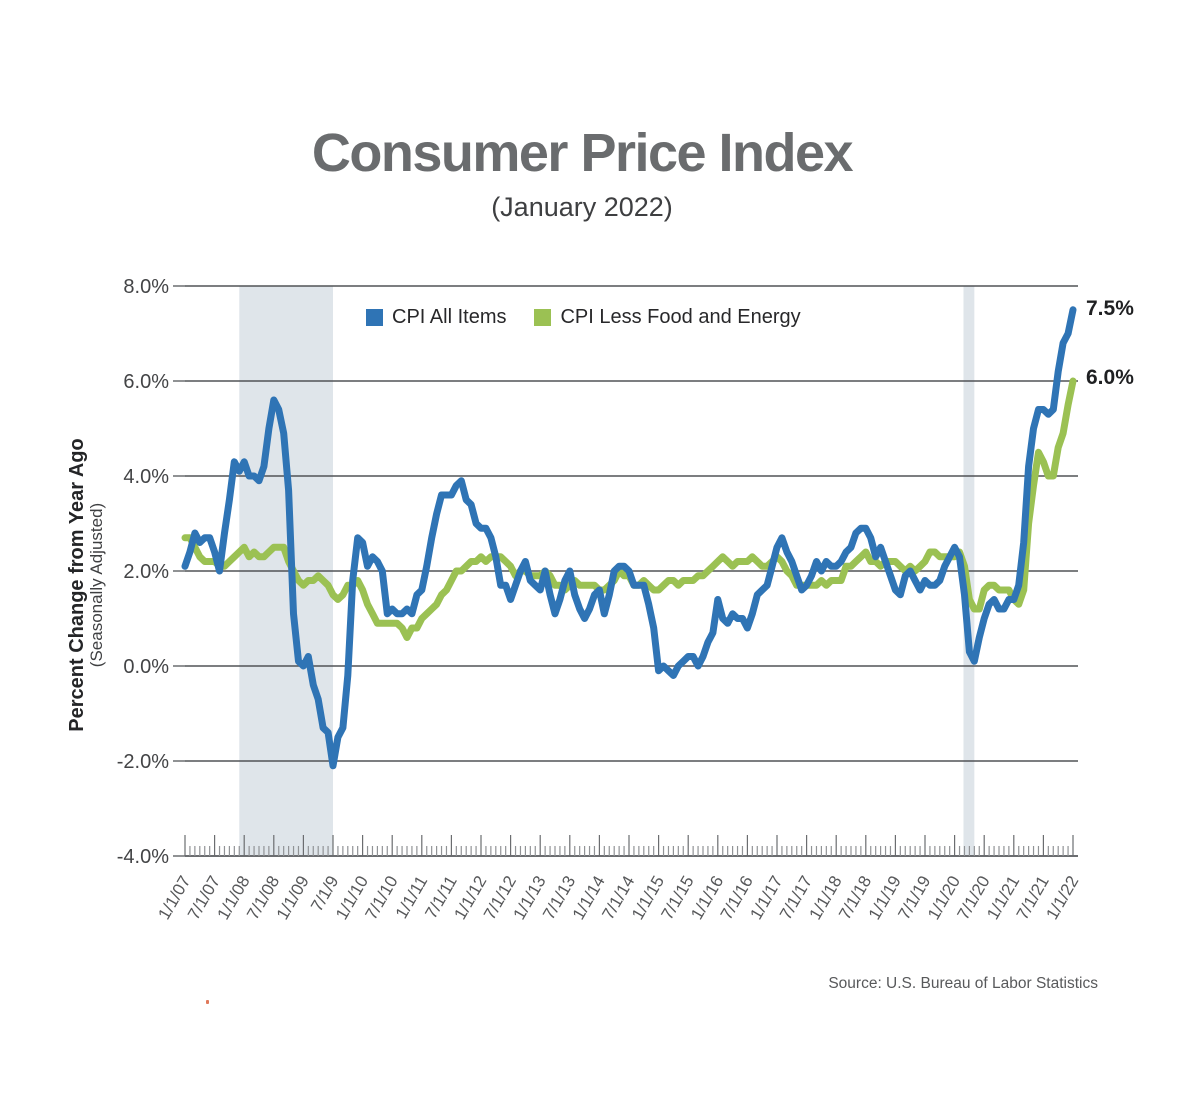 Image resolution: width=1200 pixels, height=1106 pixels. What do you see at coordinates (143, 857) in the screenshot?
I see `y-tick-label: -4.0%` at bounding box center [143, 857].